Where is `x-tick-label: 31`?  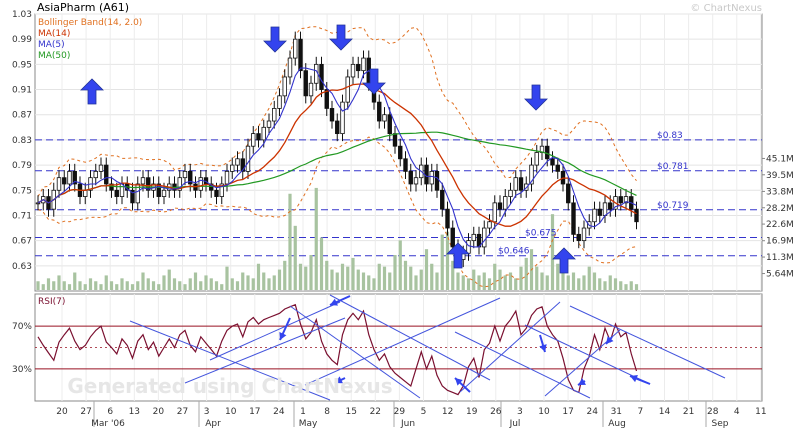 x-tick-label: 31 is located at coordinates (616, 412).